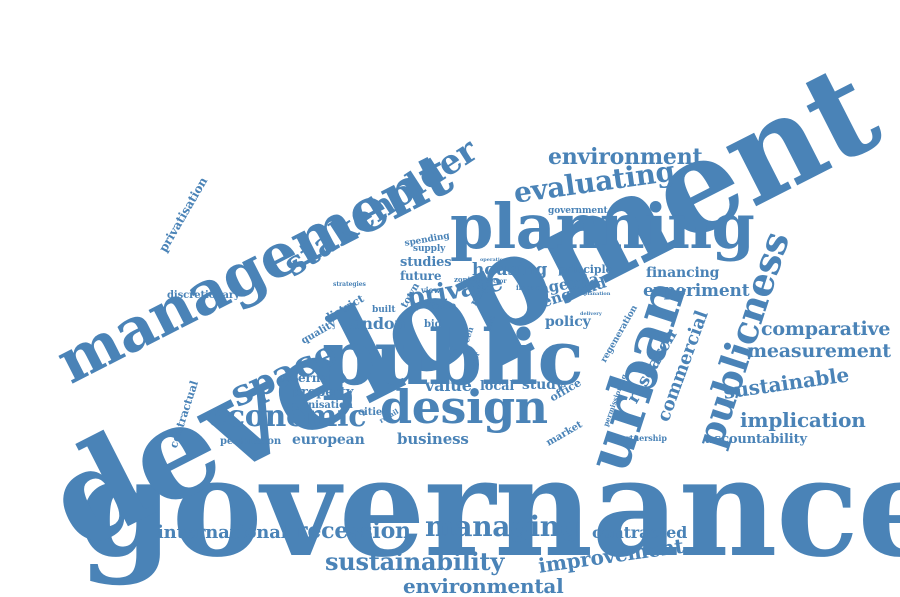 This screenshot has height=597, width=900. Describe the element at coordinates (639, 533) in the screenshot. I see `word-contracted: contracted` at that location.